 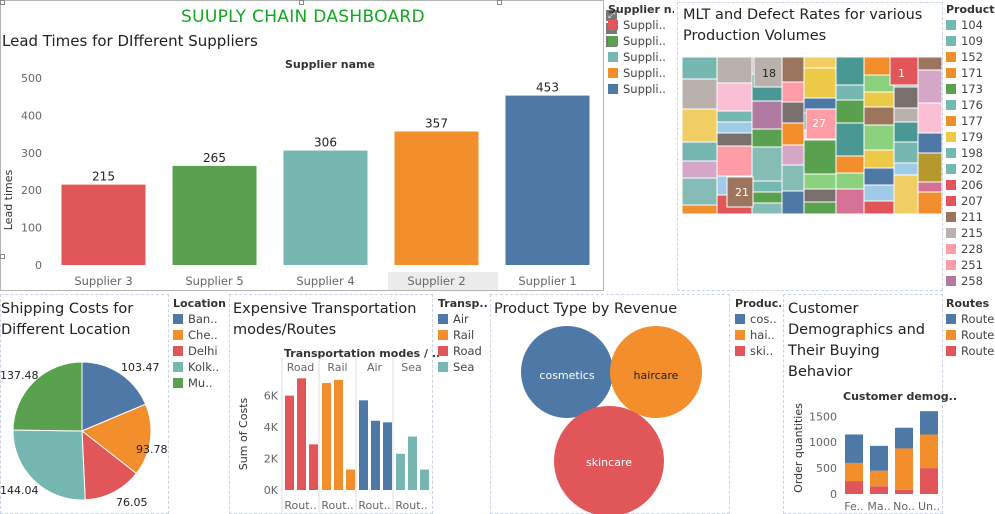 I want to click on product-legend-item: hai.., so click(x=758, y=335).